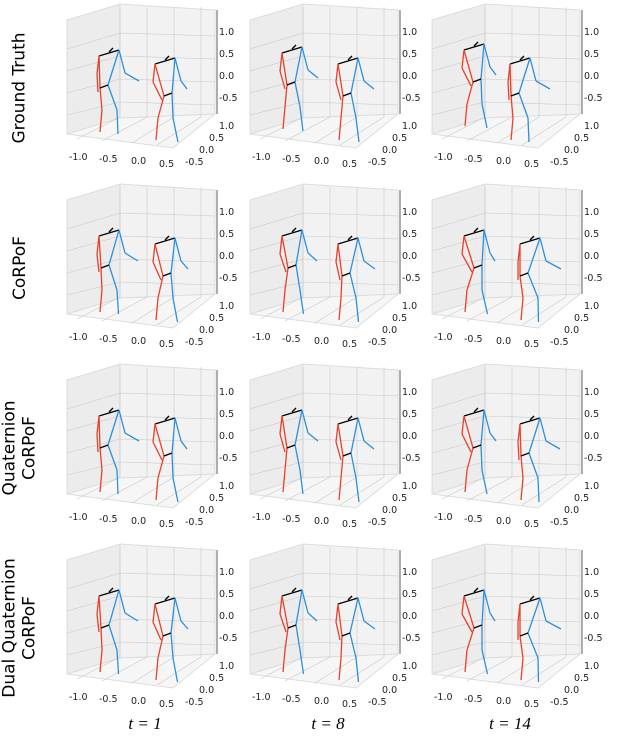  What do you see at coordinates (145, 723) in the screenshot?
I see `column-label: t = 1` at bounding box center [145, 723].